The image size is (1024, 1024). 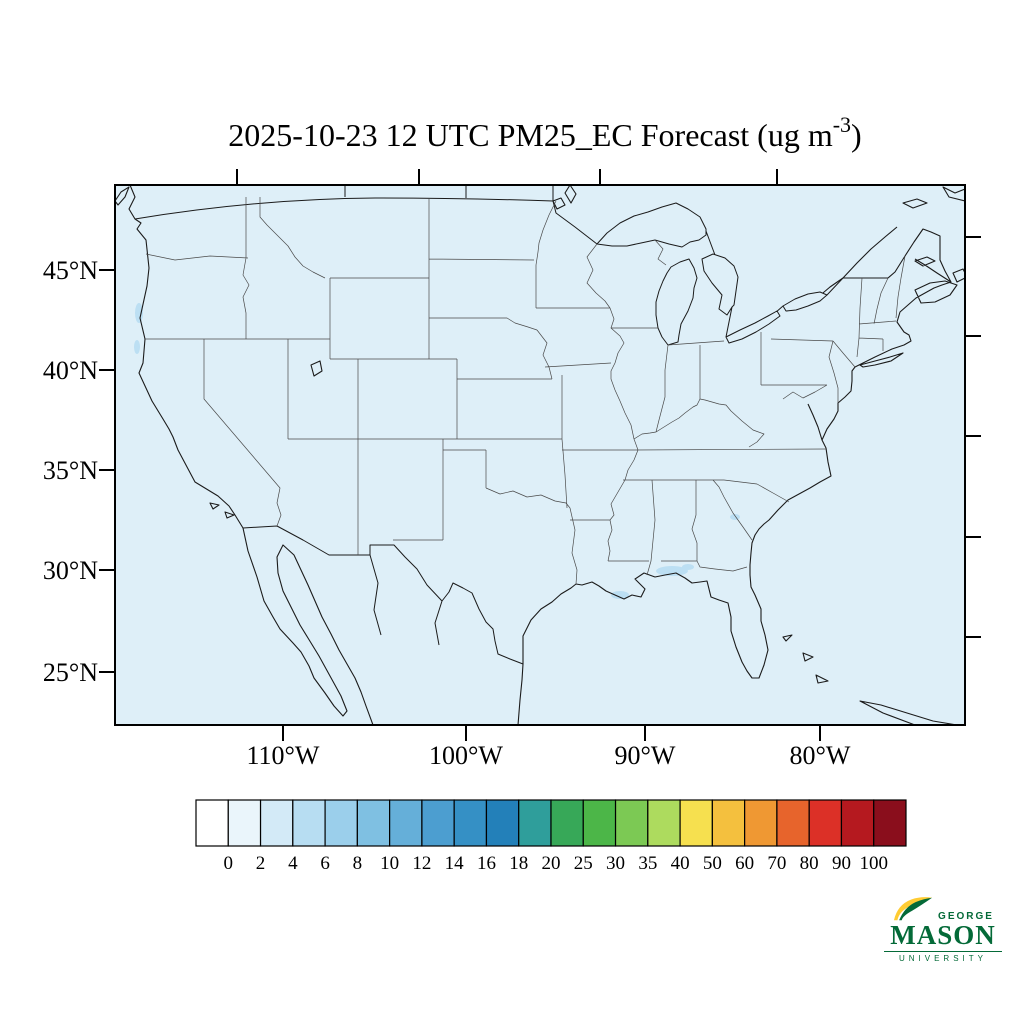 I want to click on colorbar-tick-label: 70, so click(x=776, y=863).